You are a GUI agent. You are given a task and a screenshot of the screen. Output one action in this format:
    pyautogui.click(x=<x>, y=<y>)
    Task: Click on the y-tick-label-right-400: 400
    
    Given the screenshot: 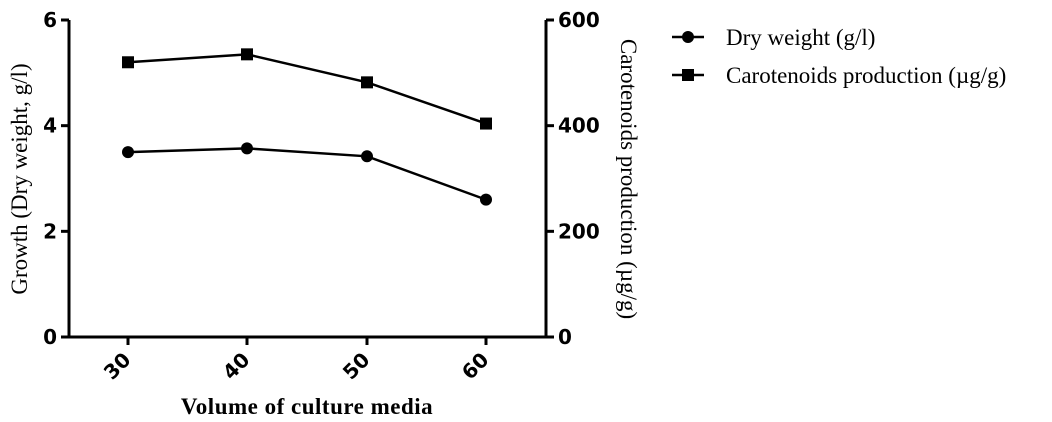 What is the action you would take?
    pyautogui.click(x=579, y=126)
    